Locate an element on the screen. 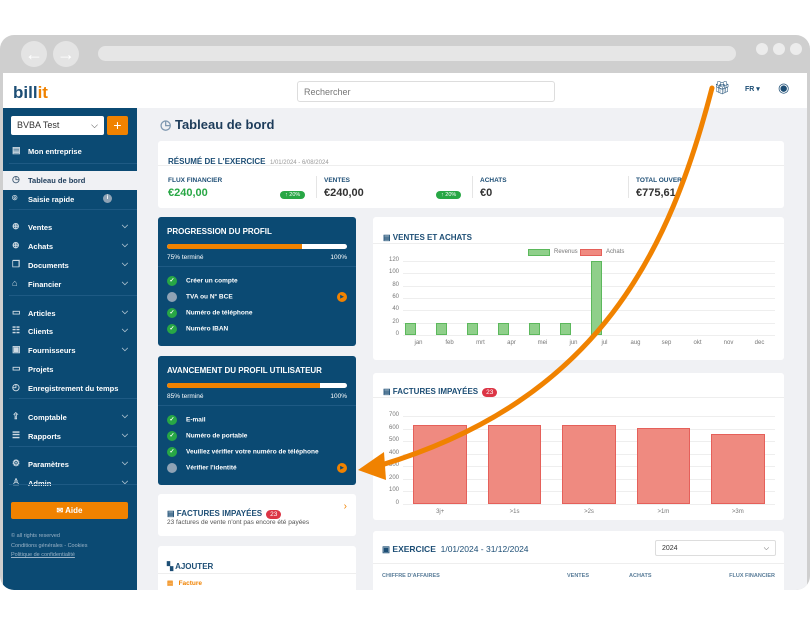  legend-swatch is located at coordinates (591, 252).